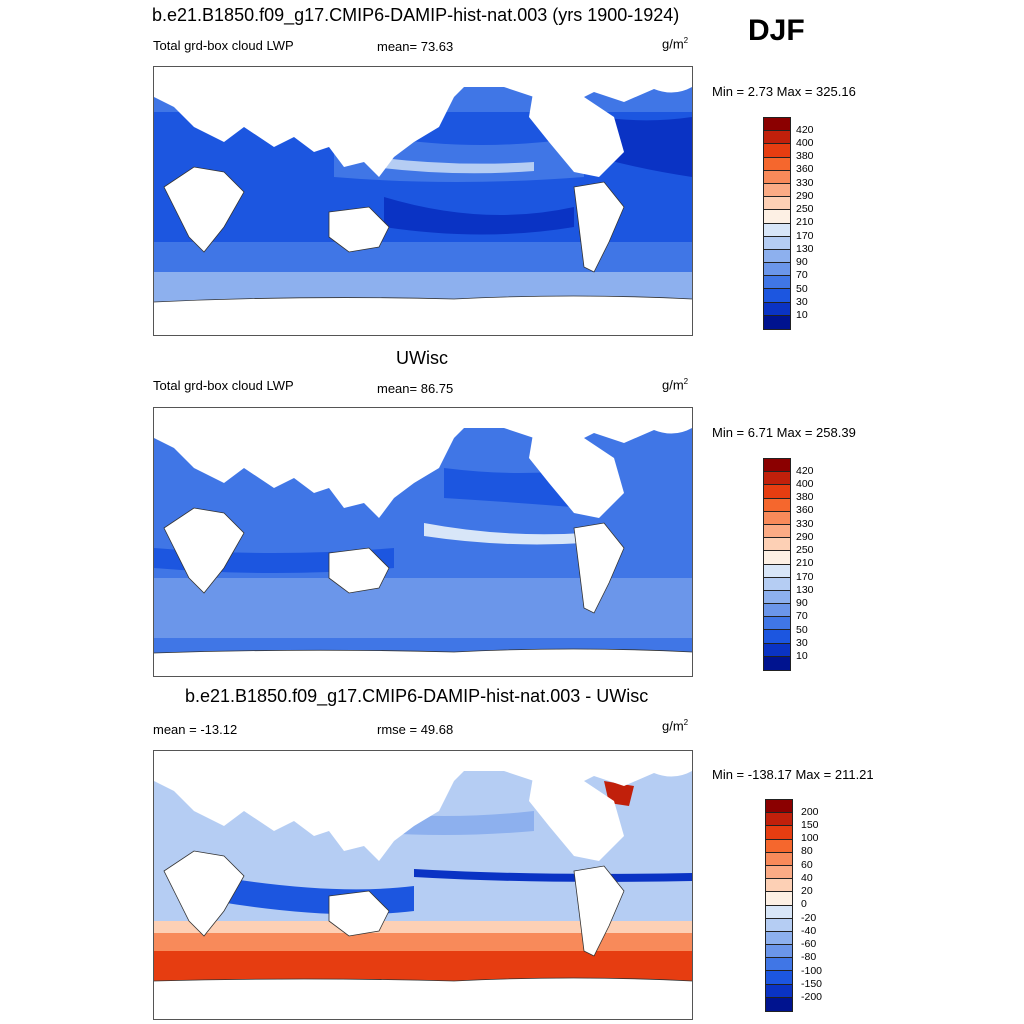  What do you see at coordinates (805, 249) in the screenshot?
I see `panel1-cbar-tick: 130` at bounding box center [805, 249].